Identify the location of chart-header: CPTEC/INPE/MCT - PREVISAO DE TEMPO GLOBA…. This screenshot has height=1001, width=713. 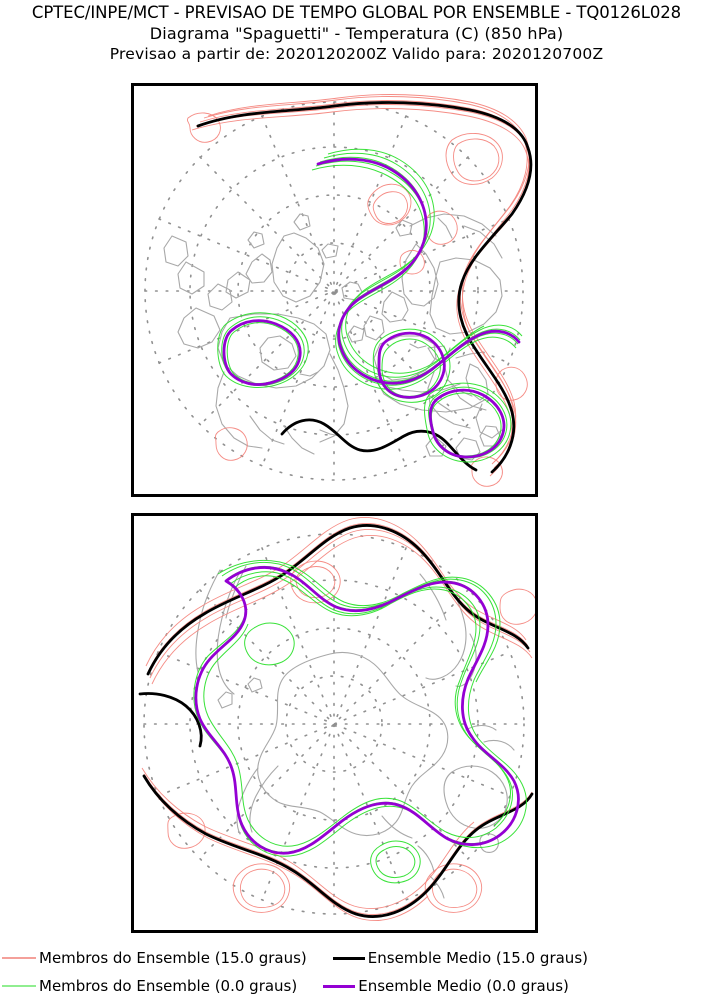
(356, 32).